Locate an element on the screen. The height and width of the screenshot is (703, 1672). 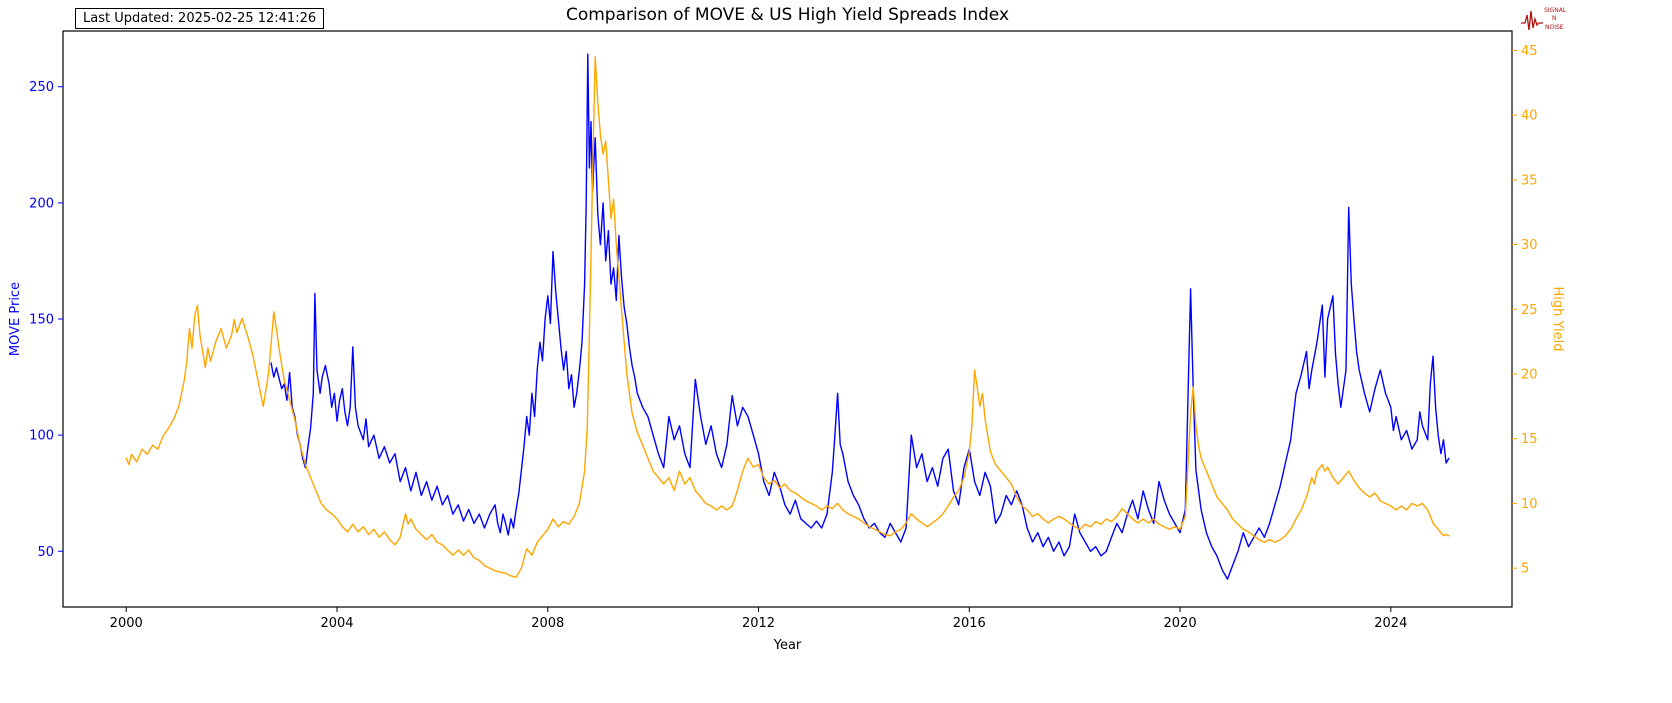
right-tick-label: 30 is located at coordinates (1529, 245).